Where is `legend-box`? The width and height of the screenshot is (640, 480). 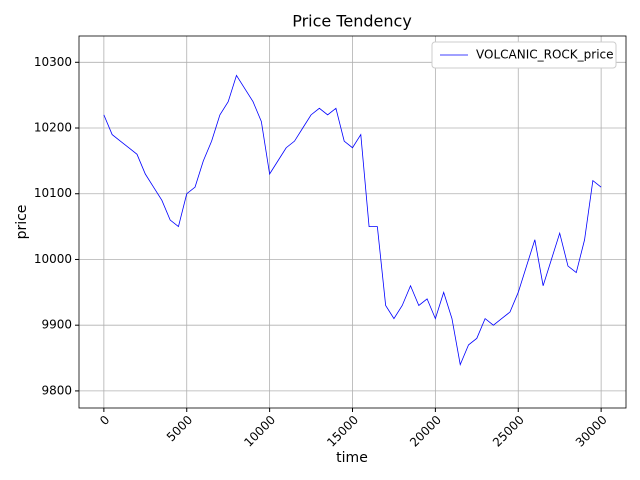
legend-box is located at coordinates (524, 55).